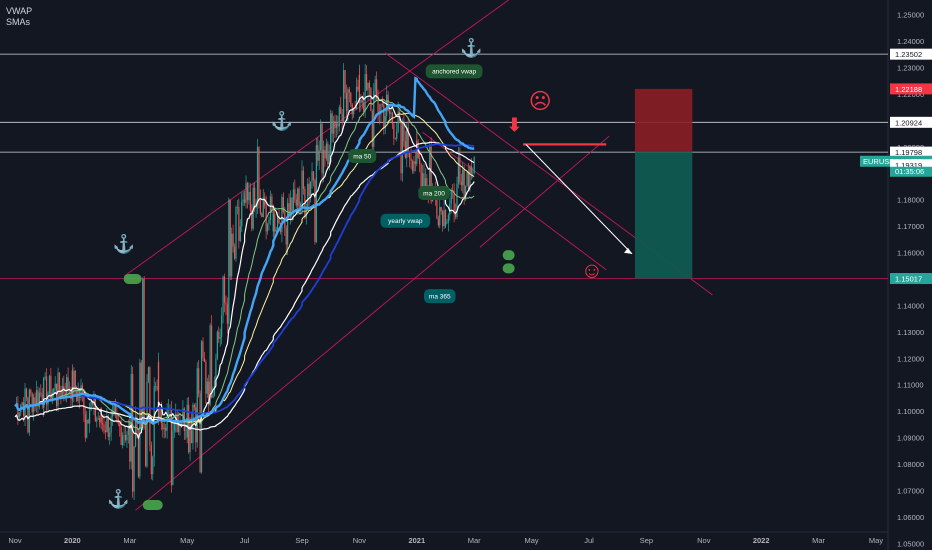  I want to click on time-tick-label: Mar, so click(474, 540).